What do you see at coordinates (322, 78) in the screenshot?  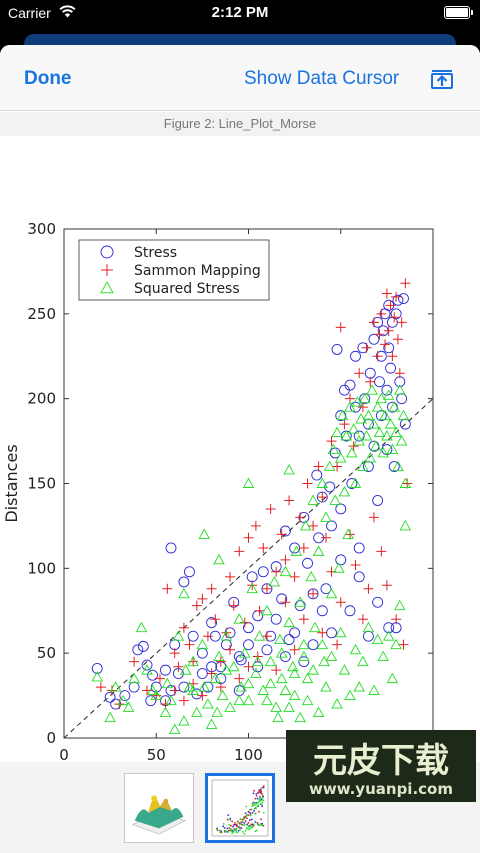 I see `show-data-cursor-button: Show Data Cursor` at bounding box center [322, 78].